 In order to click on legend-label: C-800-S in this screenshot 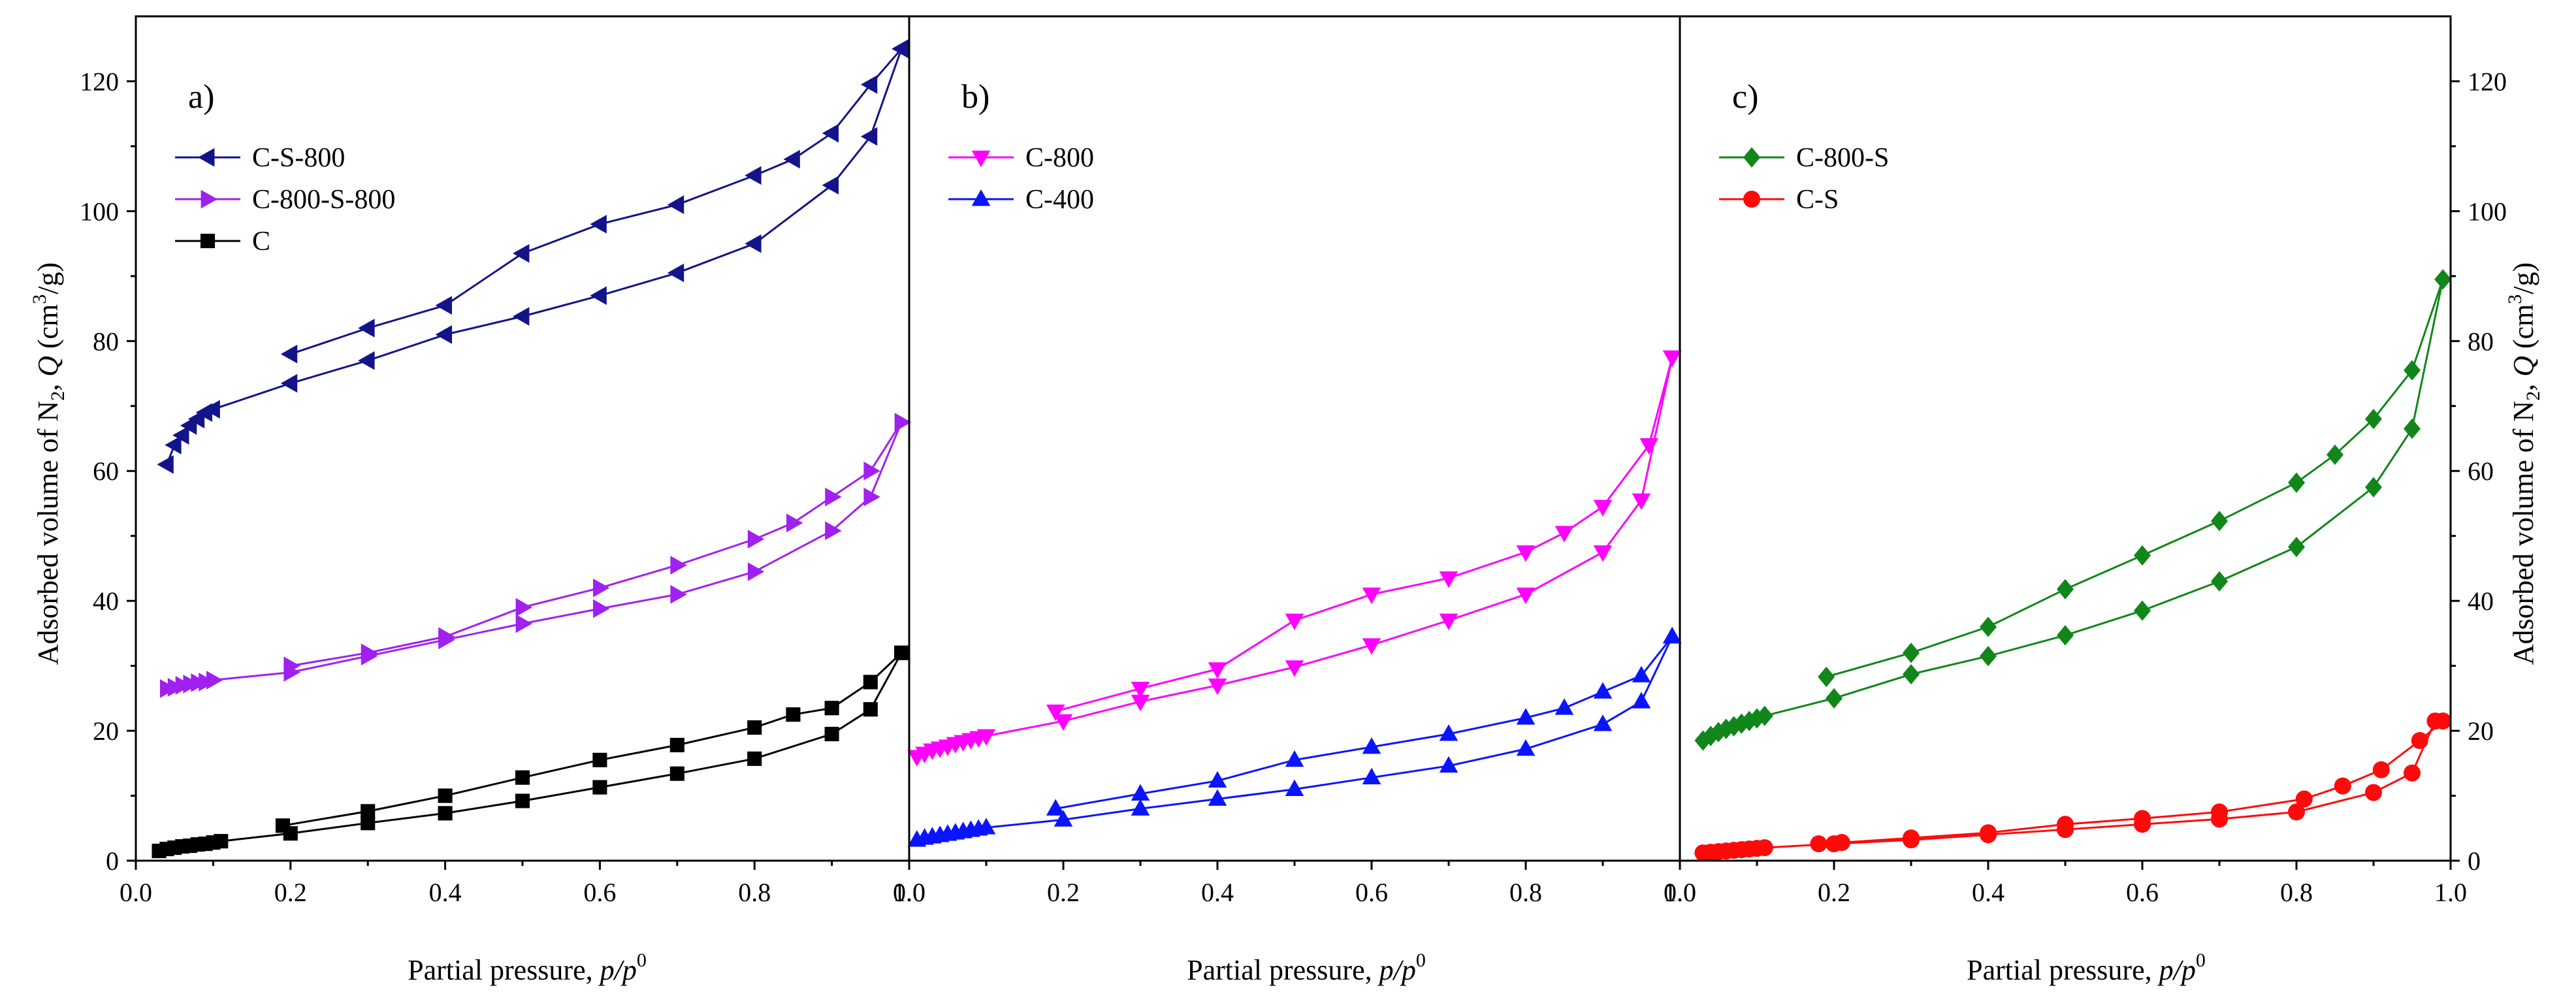, I will do `click(1842, 158)`.